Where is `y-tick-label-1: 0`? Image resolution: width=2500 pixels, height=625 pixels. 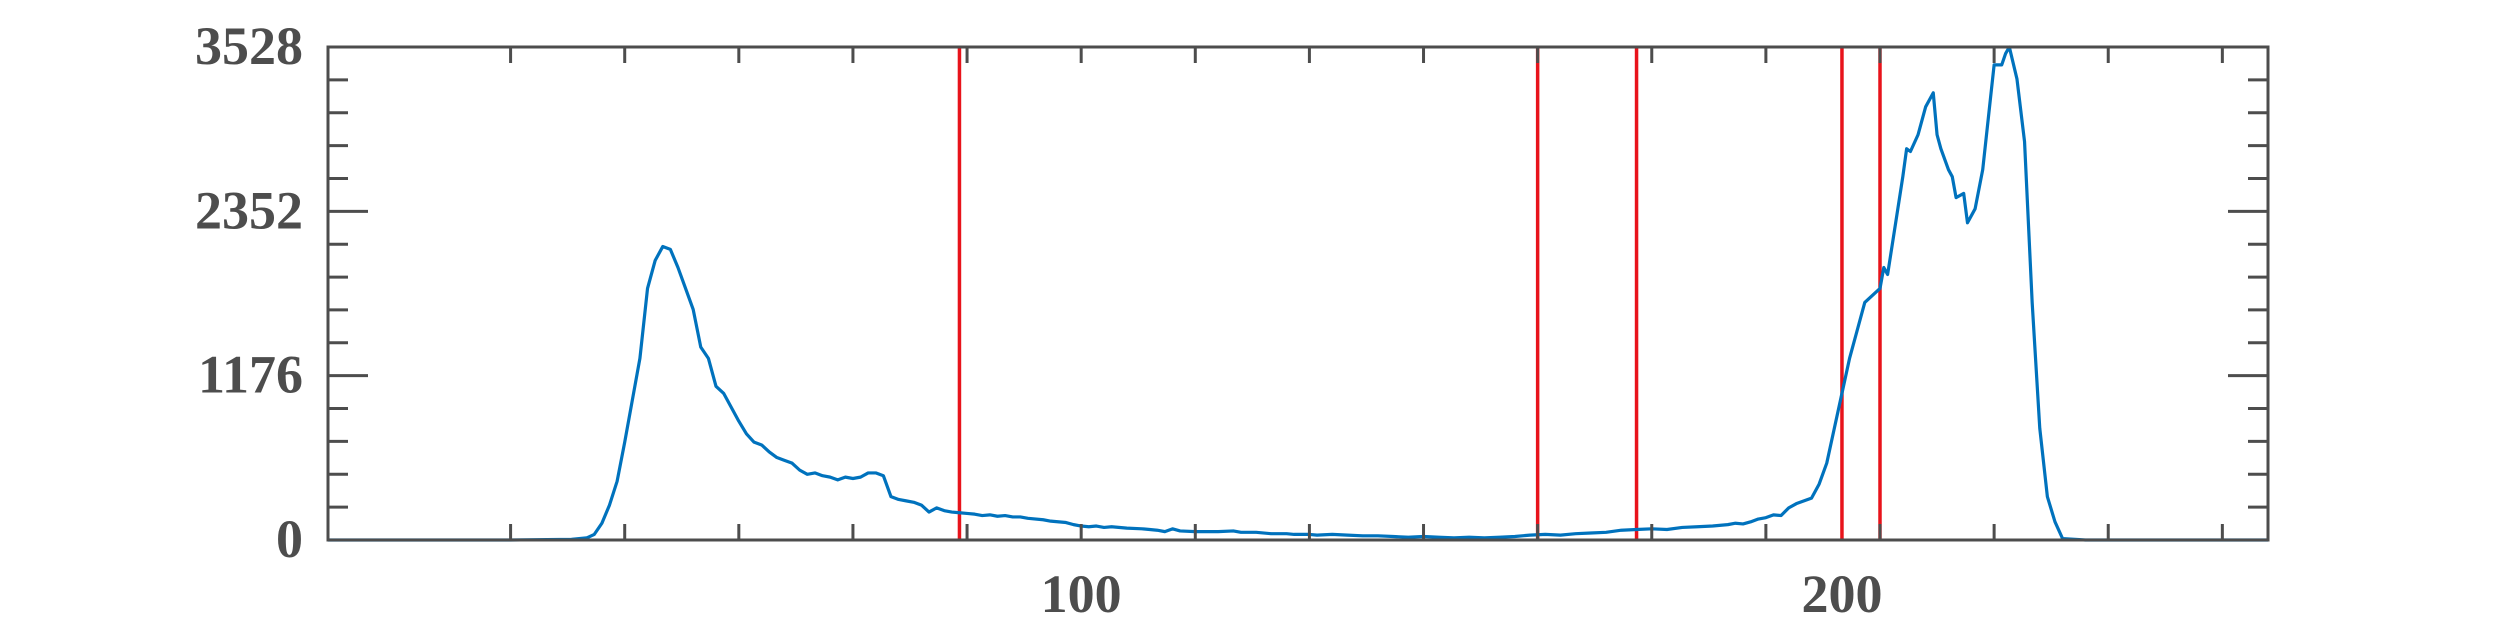 y-tick-label-1: 0 is located at coordinates (289, 539).